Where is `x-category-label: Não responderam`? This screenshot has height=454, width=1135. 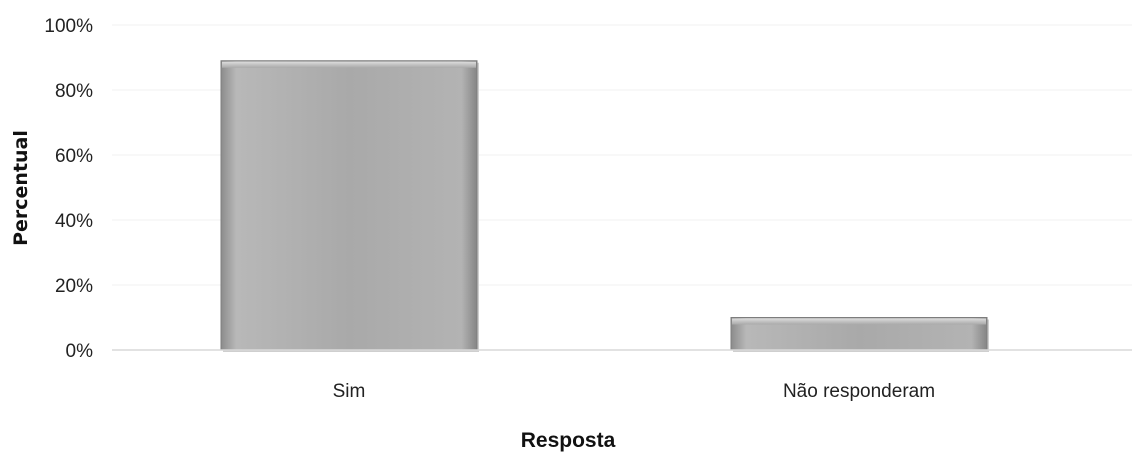
x-category-label: Não responderam is located at coordinates (859, 391).